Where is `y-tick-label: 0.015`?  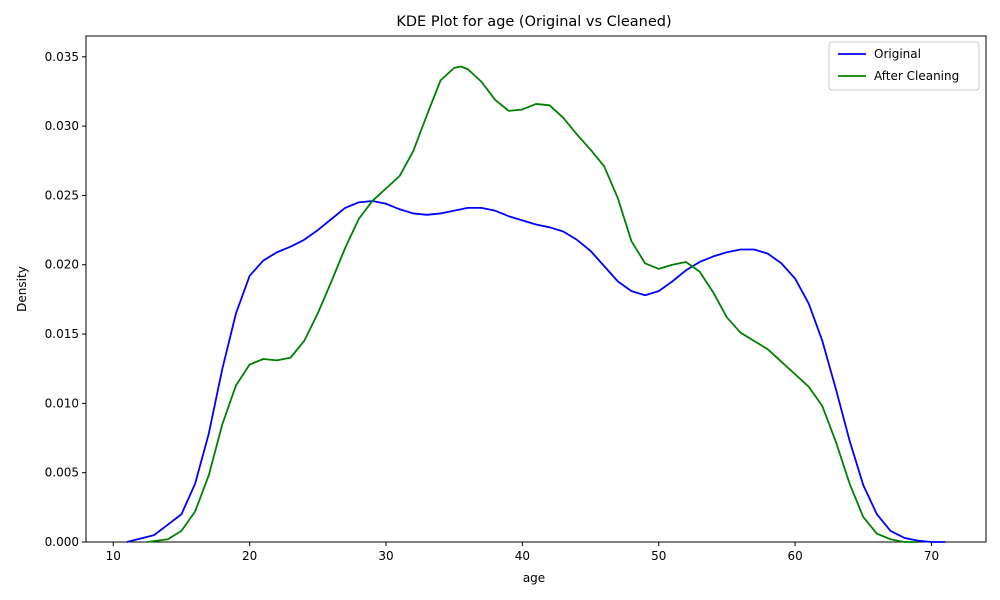
y-tick-label: 0.015 is located at coordinates (62, 334).